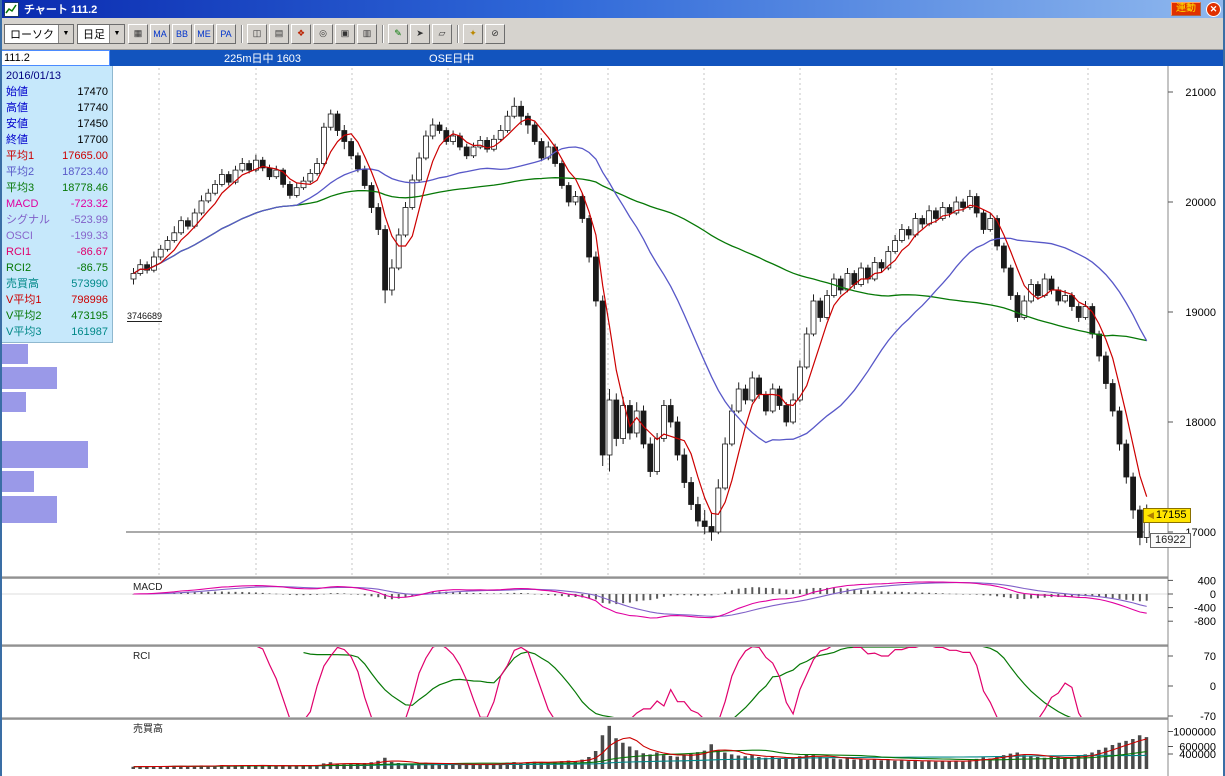 The width and height of the screenshot is (1225, 776). What do you see at coordinates (24, 332) in the screenshot?
I see `quote-label: V平均3` at bounding box center [24, 332].